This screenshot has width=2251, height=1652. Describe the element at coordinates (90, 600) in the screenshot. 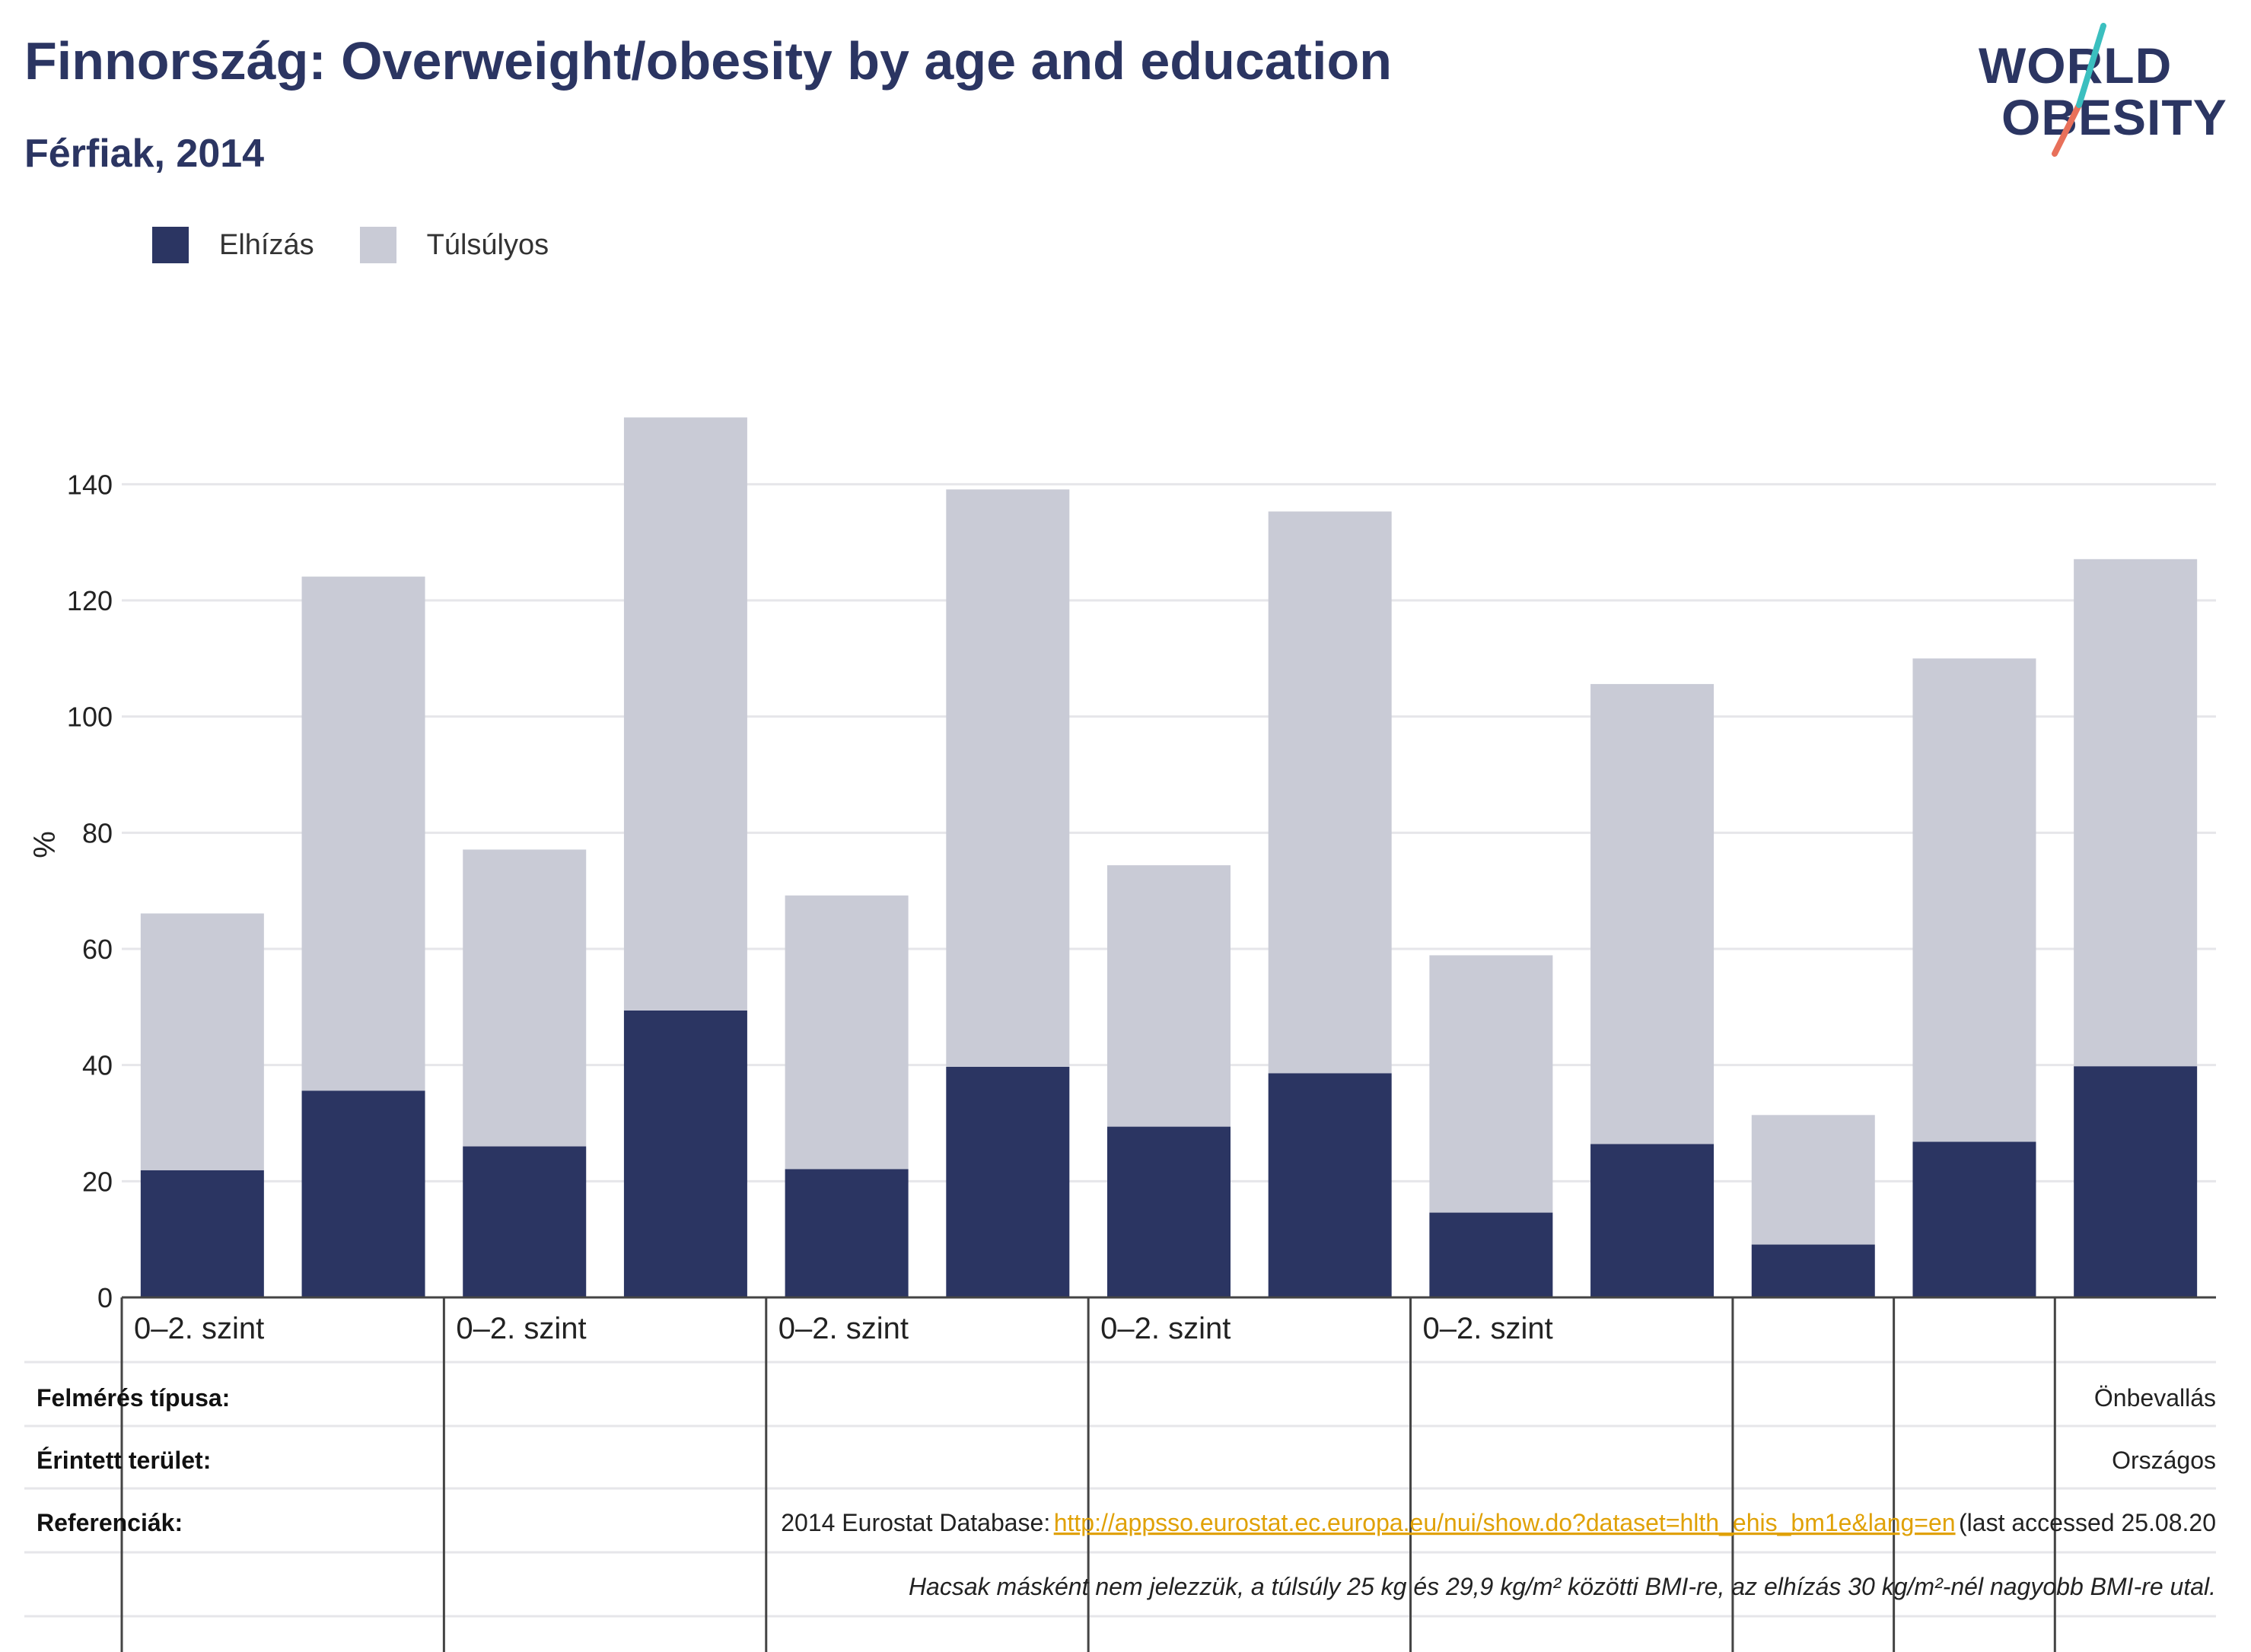

I see `y-tick-label: 120` at that location.